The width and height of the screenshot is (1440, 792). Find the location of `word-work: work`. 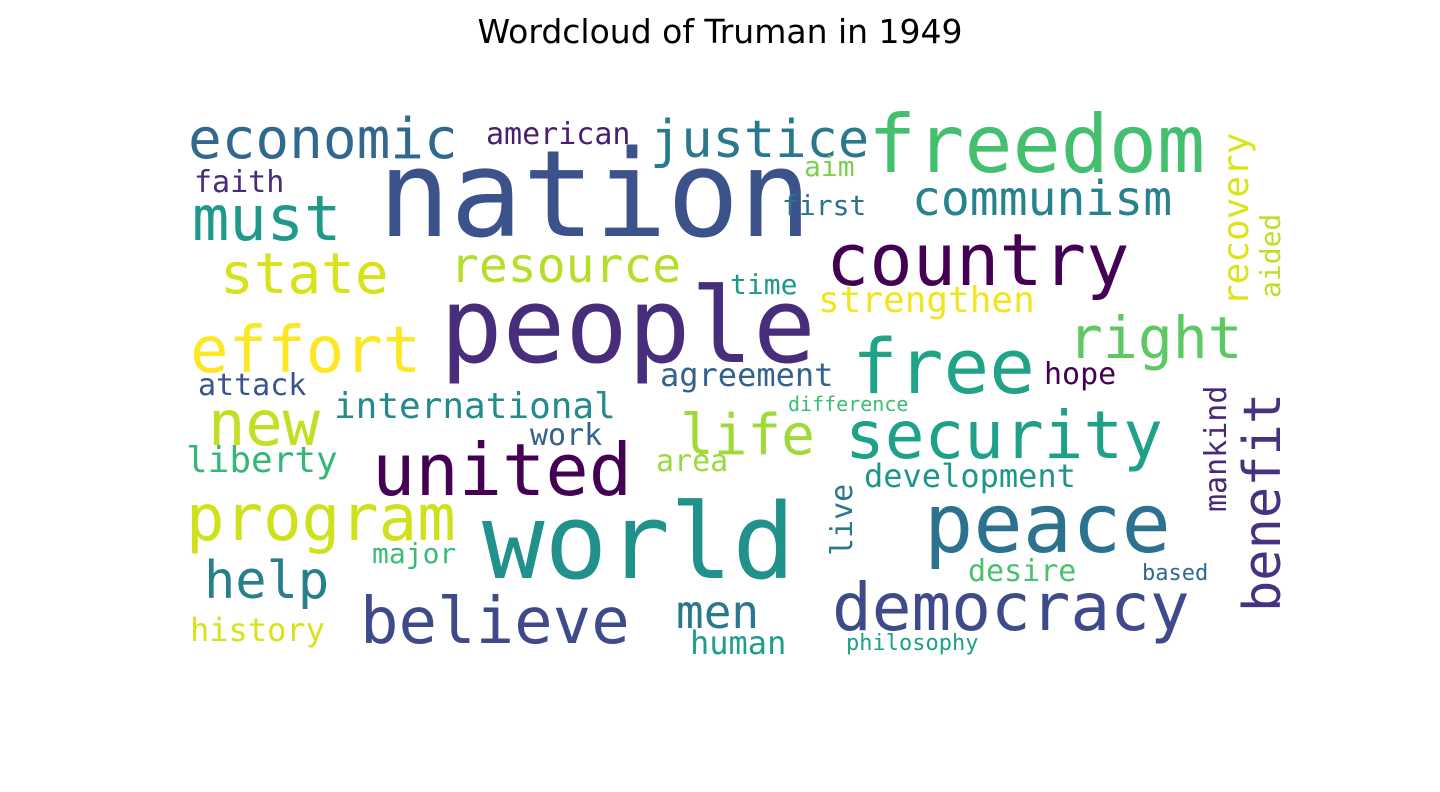

word-work: work is located at coordinates (566, 435).